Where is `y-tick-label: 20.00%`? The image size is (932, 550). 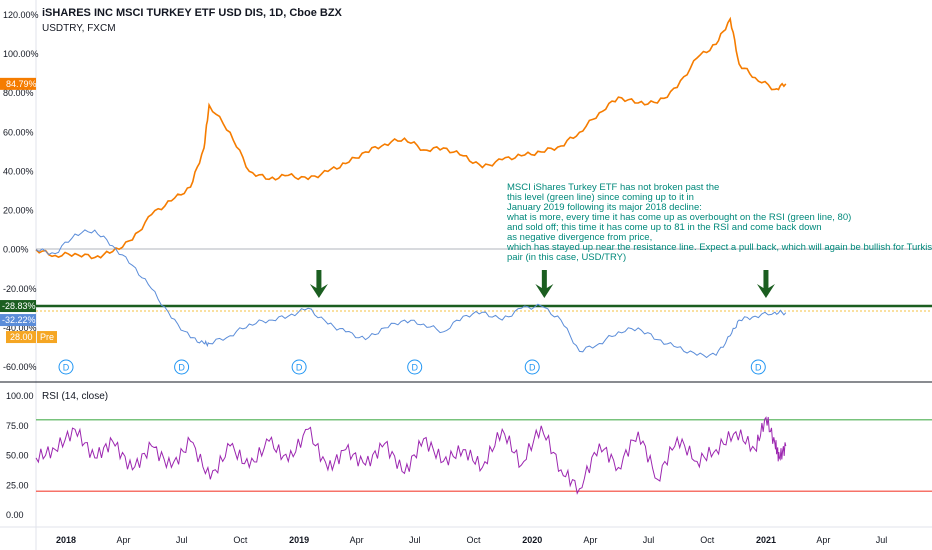 y-tick-label: 20.00% is located at coordinates (18, 211).